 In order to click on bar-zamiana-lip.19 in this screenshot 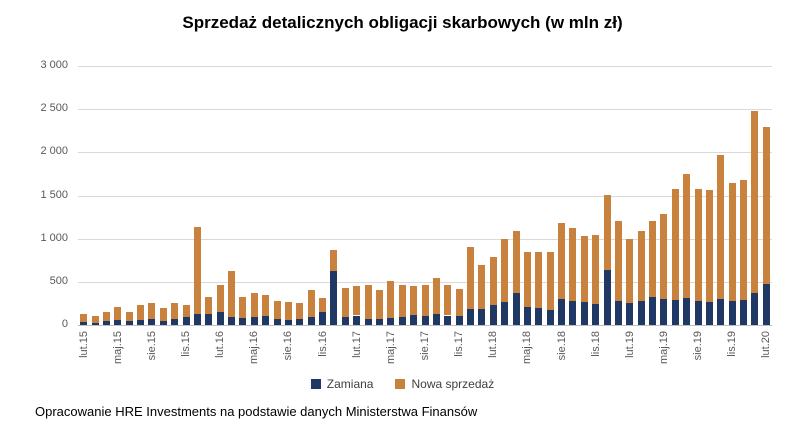, I will do `click(687, 311)`.